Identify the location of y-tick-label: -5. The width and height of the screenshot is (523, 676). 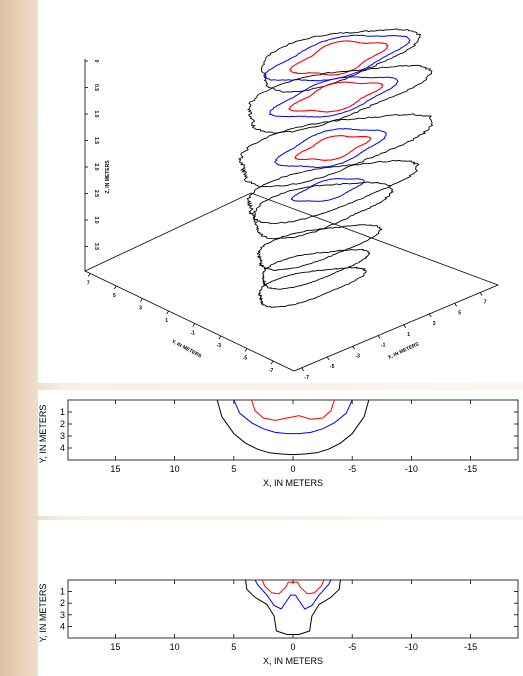
(245, 359).